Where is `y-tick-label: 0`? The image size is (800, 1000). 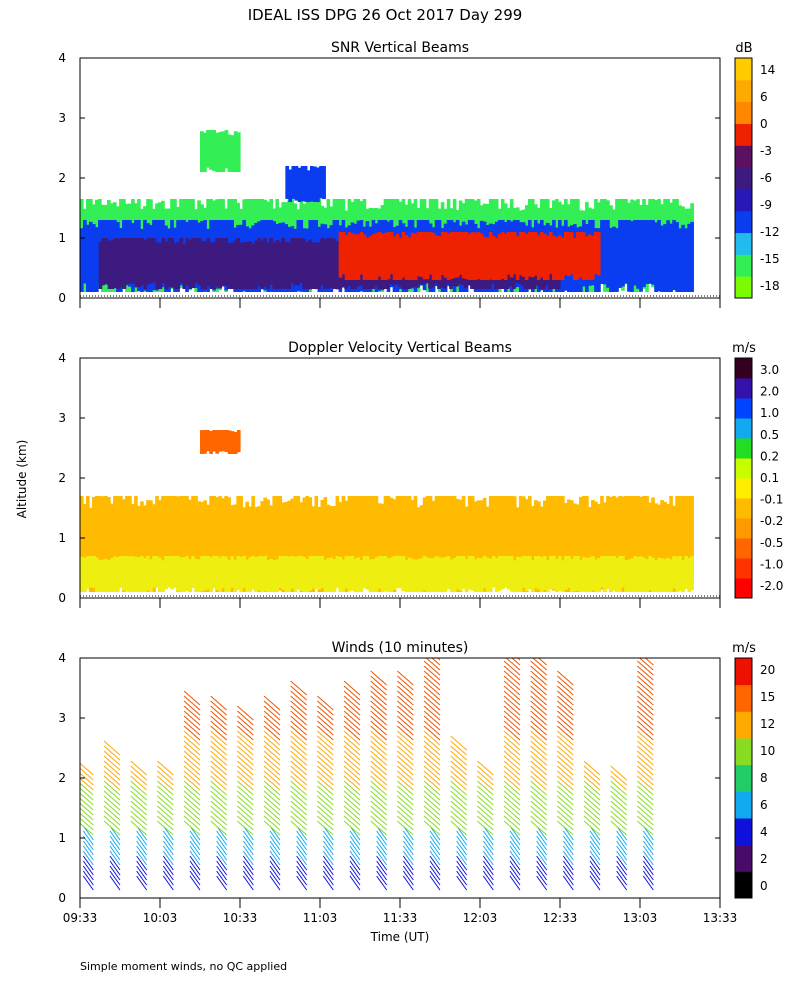 y-tick-label: 0 is located at coordinates (62, 598).